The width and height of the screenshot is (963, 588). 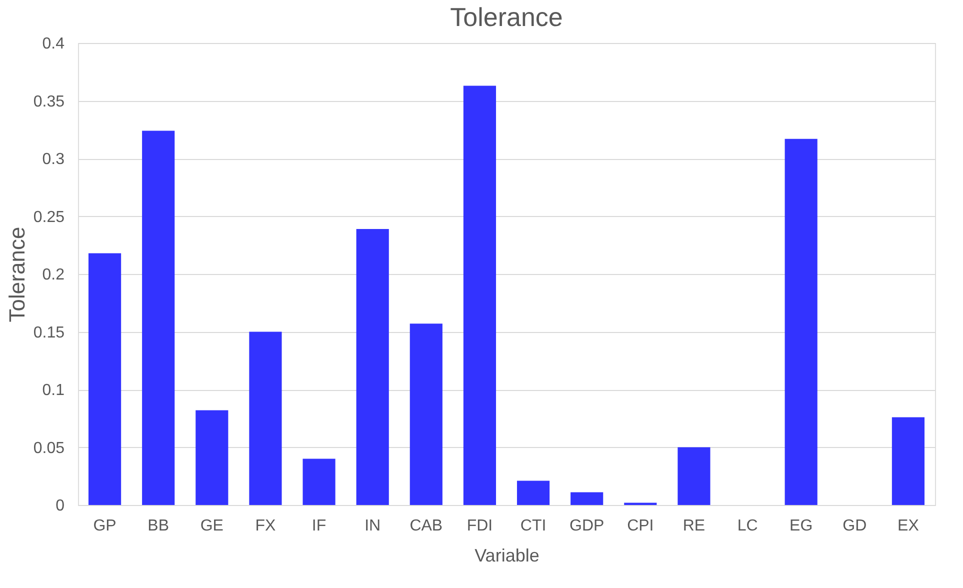 I want to click on chart-title: Tolerance, so click(x=506, y=17).